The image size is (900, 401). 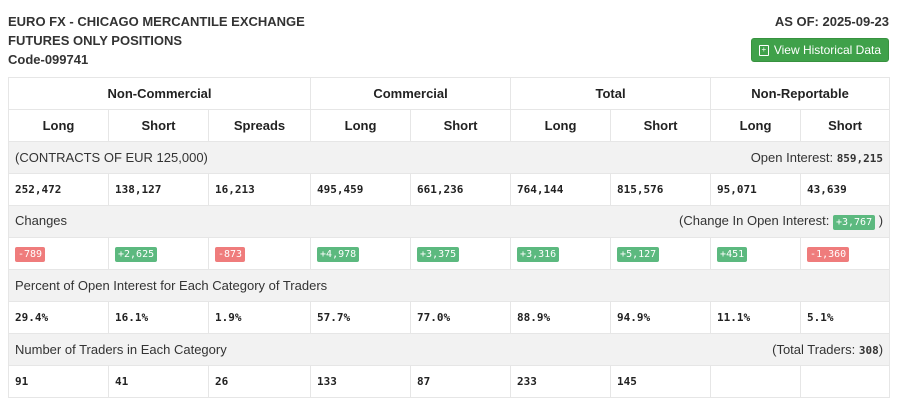 I want to click on open-interest: Open Interest: 859,215, so click(x=817, y=157).